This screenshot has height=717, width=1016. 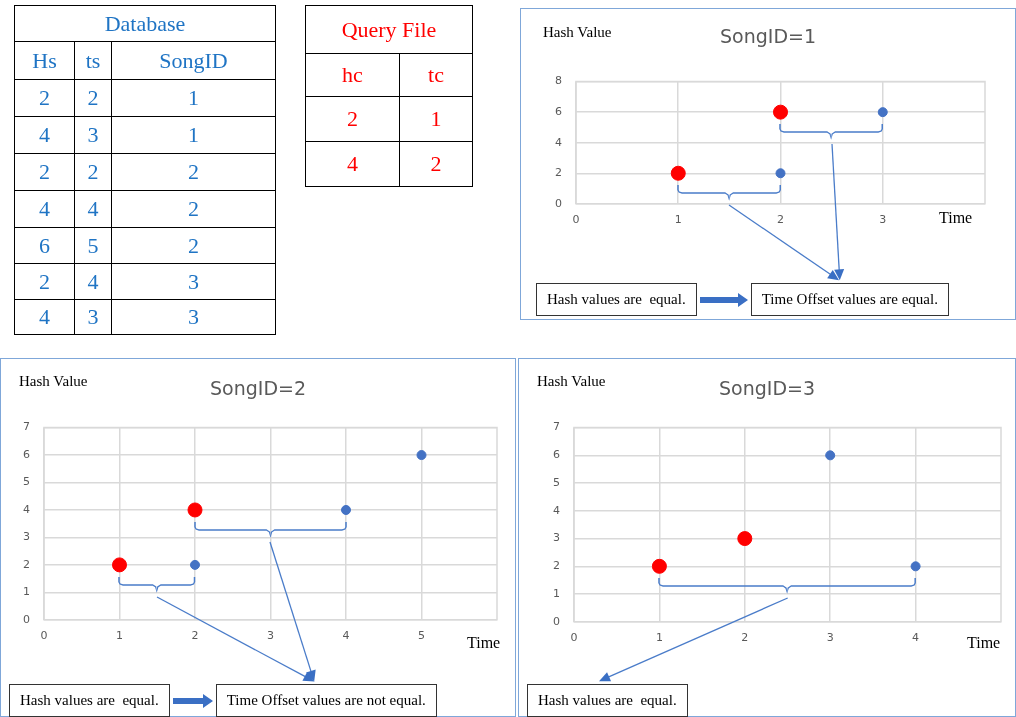 What do you see at coordinates (44, 60) in the screenshot?
I see `category-label: Hs` at bounding box center [44, 60].